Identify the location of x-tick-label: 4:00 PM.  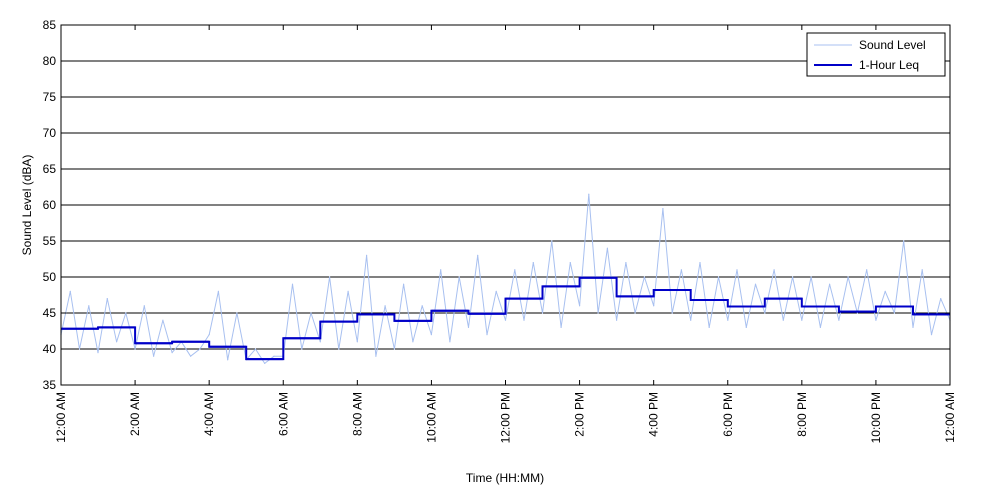
(654, 414).